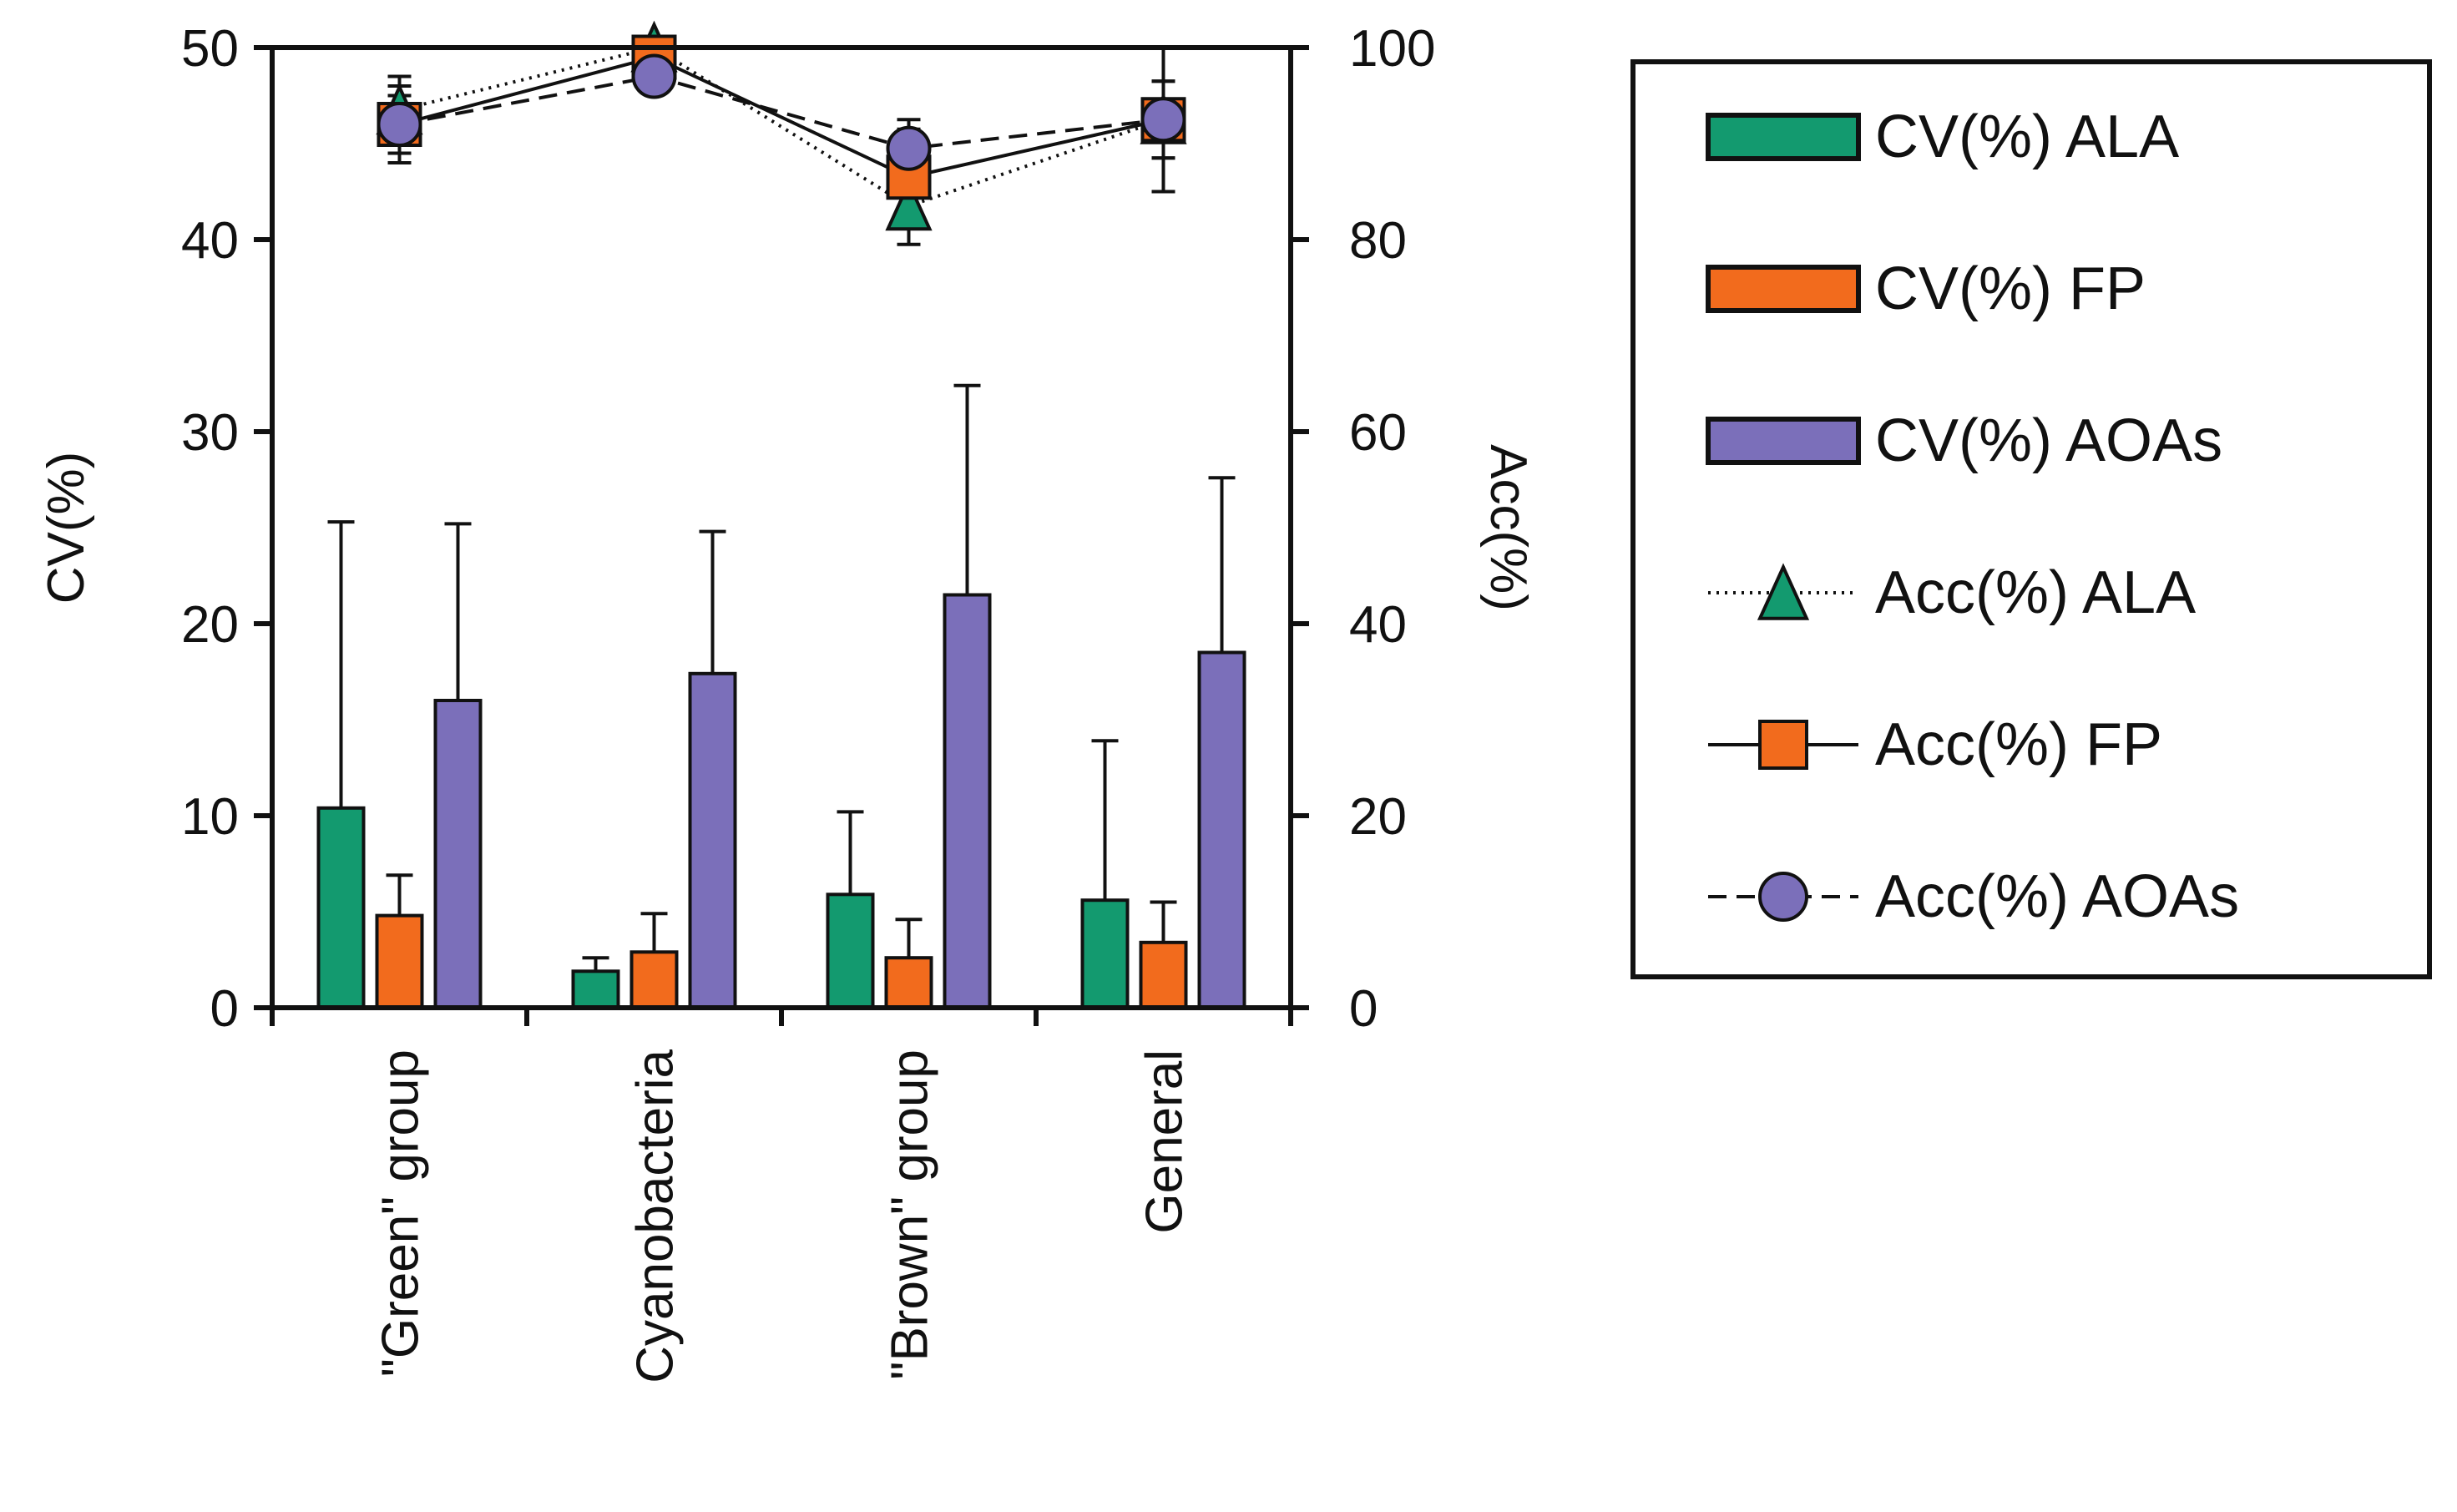  I want to click on legend-swatch-cv-fp, so click(1783, 289).